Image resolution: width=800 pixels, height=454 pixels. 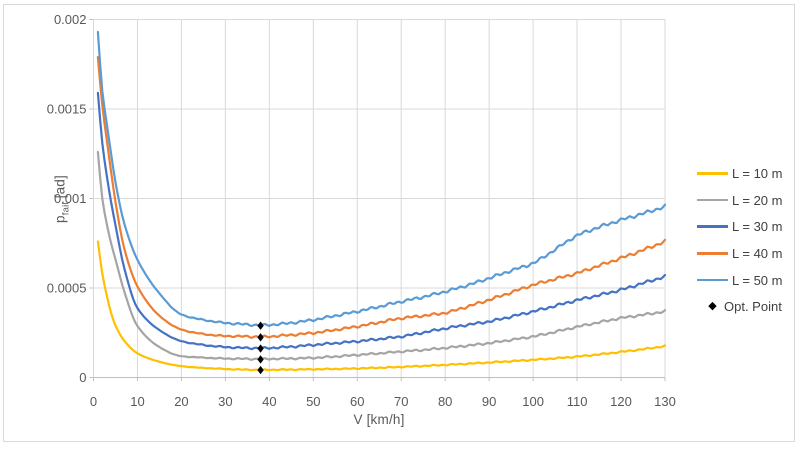 What do you see at coordinates (313, 401) in the screenshot?
I see `x-tick-label: 50` at bounding box center [313, 401].